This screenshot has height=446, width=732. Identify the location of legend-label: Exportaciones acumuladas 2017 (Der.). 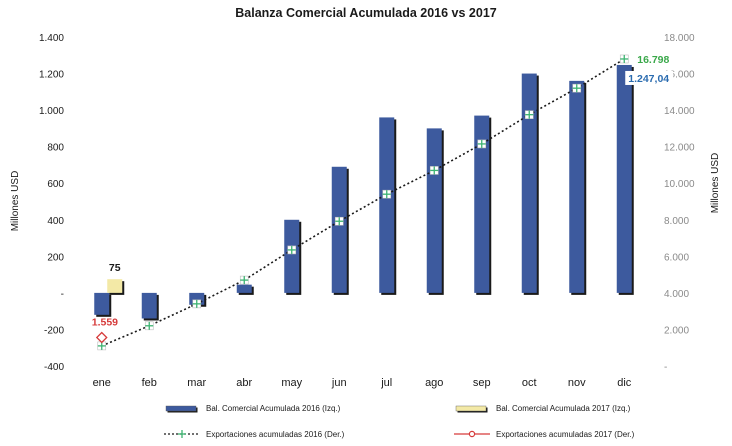
(565, 434).